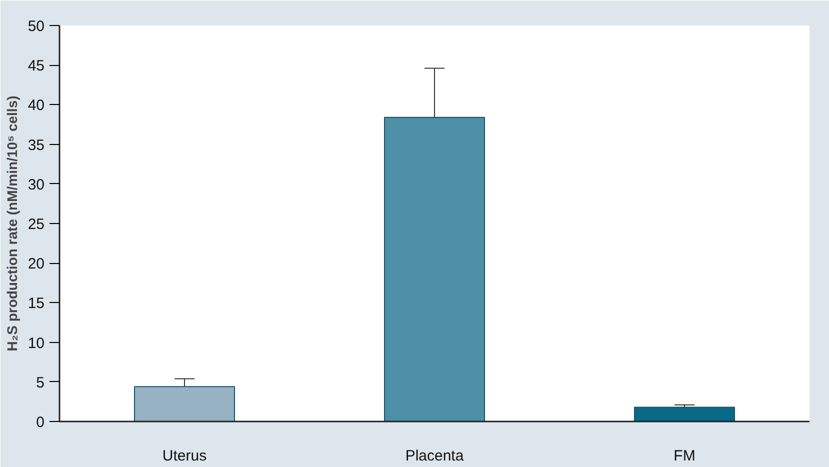 The height and width of the screenshot is (467, 829). Describe the element at coordinates (36, 145) in the screenshot. I see `y-tick-label: 35` at that location.